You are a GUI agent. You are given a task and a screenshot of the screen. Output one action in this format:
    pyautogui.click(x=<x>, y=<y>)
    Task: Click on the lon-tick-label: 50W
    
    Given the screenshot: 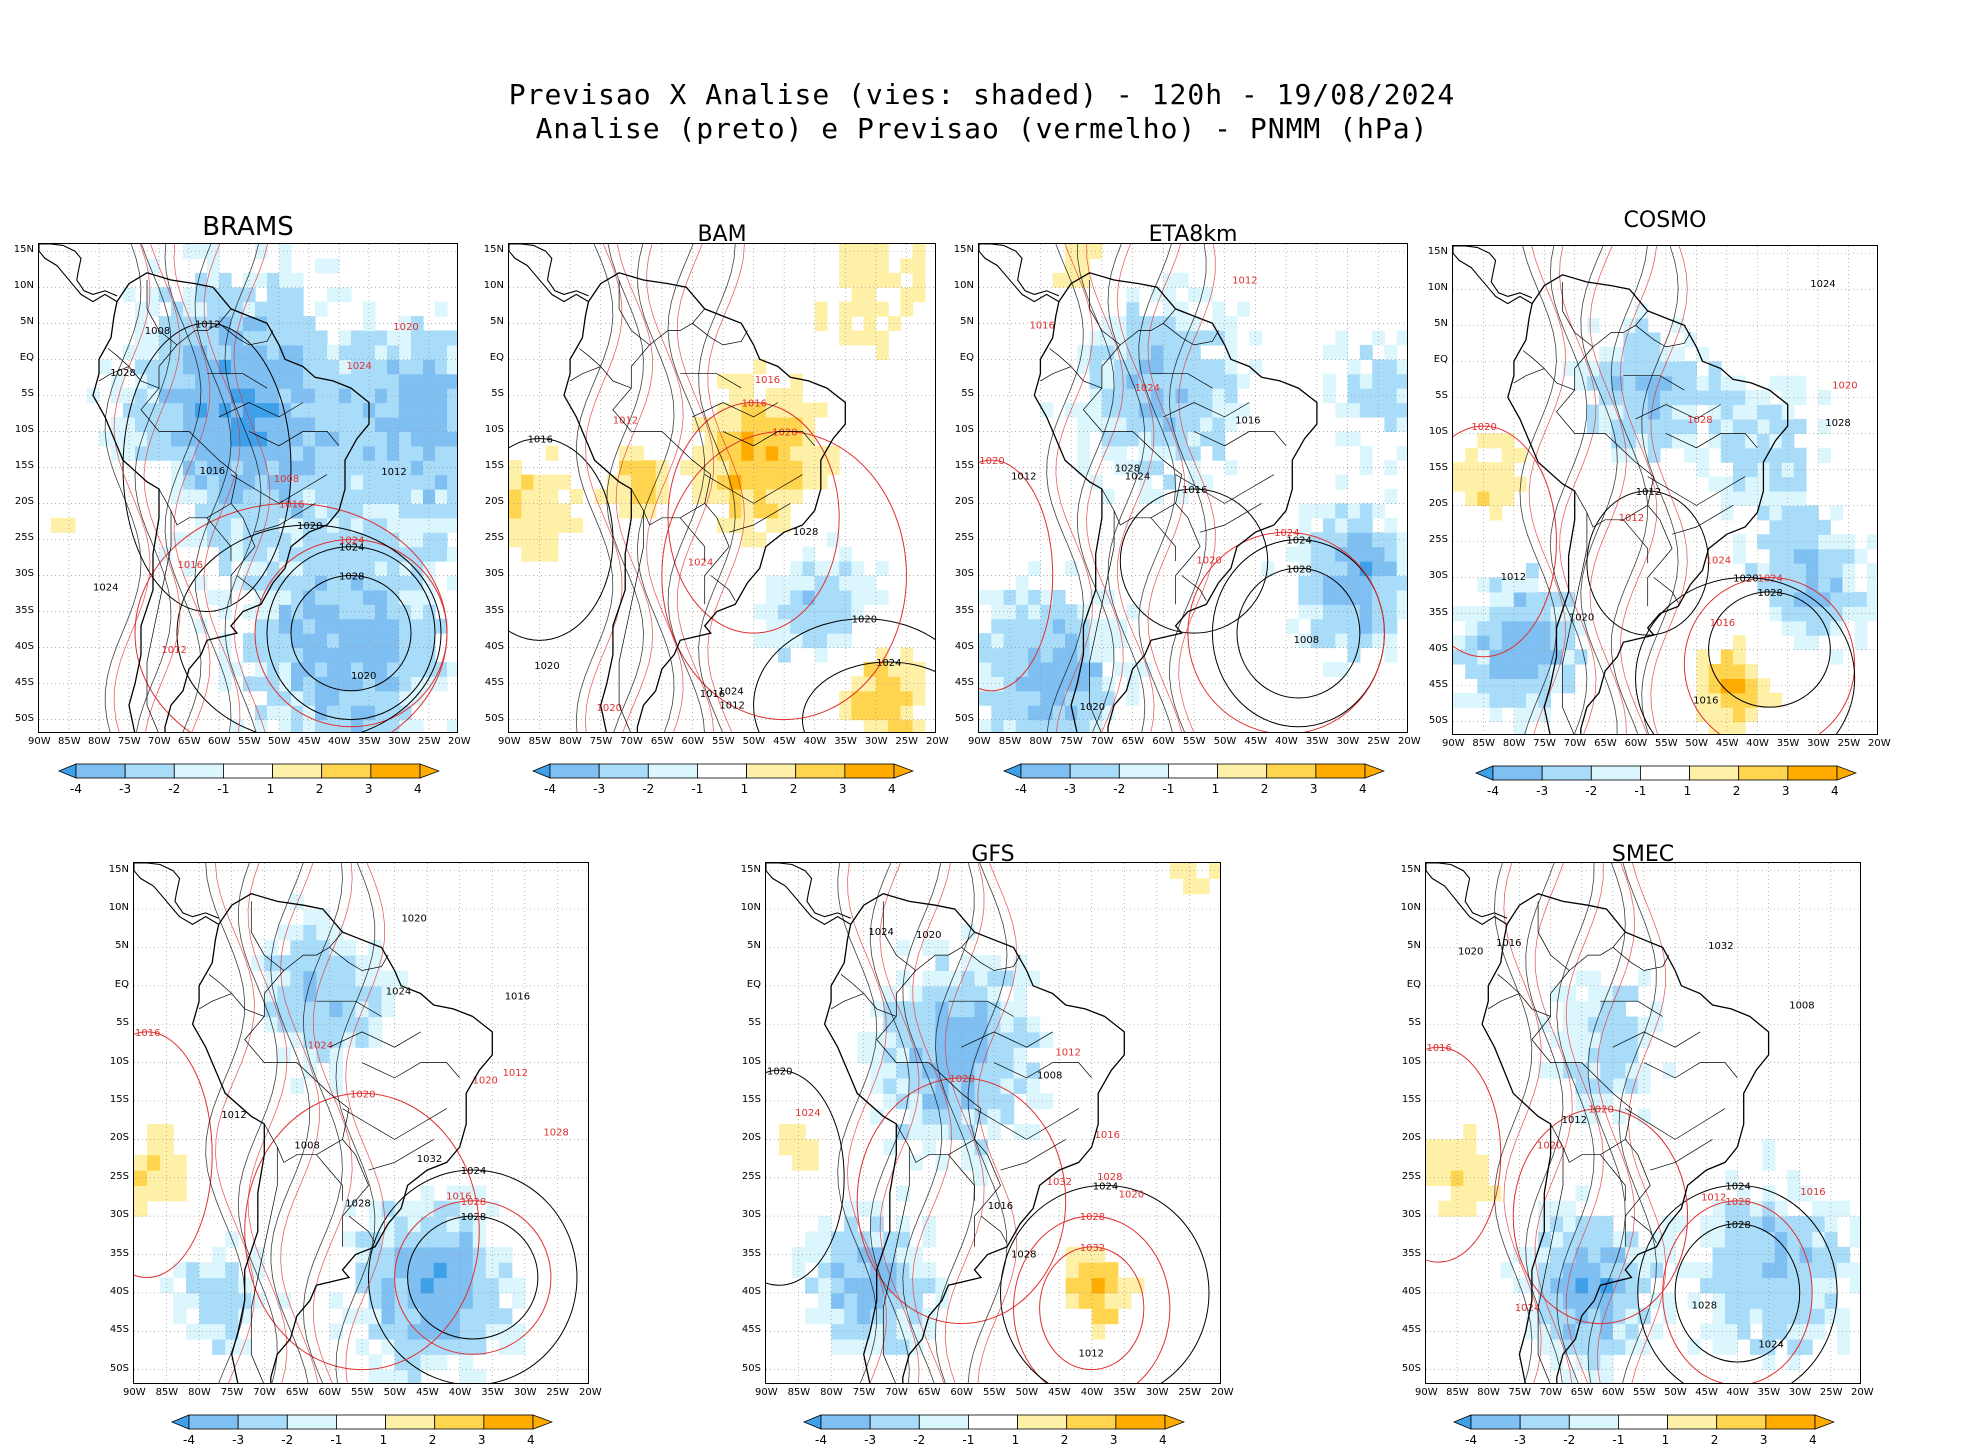 What is the action you would take?
    pyautogui.click(x=1675, y=1392)
    